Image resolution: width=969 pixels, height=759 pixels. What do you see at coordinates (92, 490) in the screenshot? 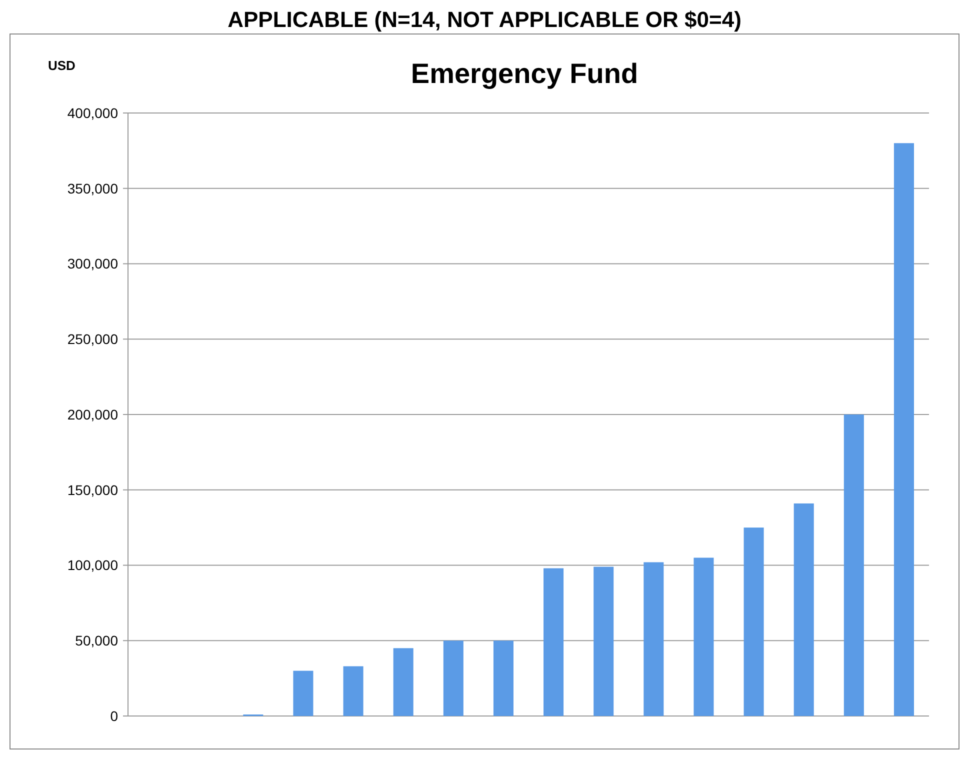
I see `y-tick-label: 150,000` at bounding box center [92, 490].